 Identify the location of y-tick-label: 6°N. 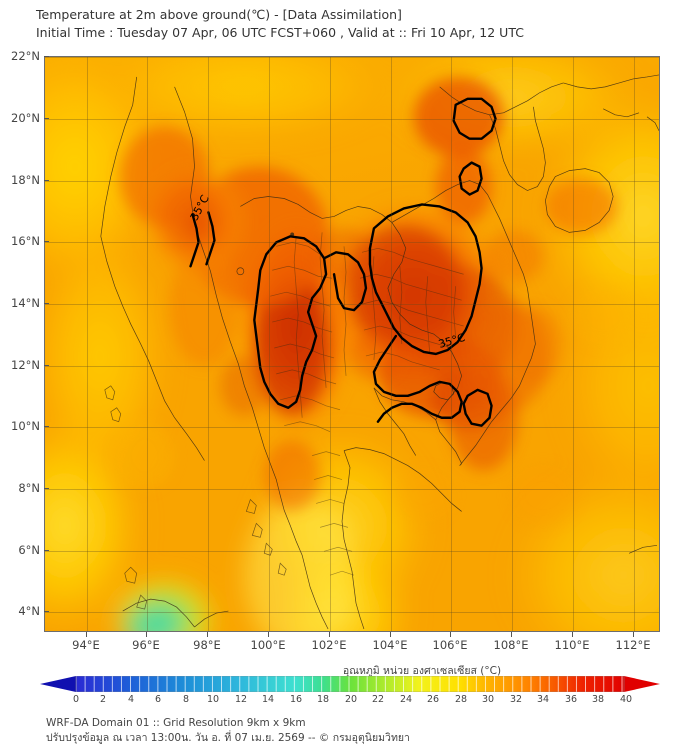
(29, 550).